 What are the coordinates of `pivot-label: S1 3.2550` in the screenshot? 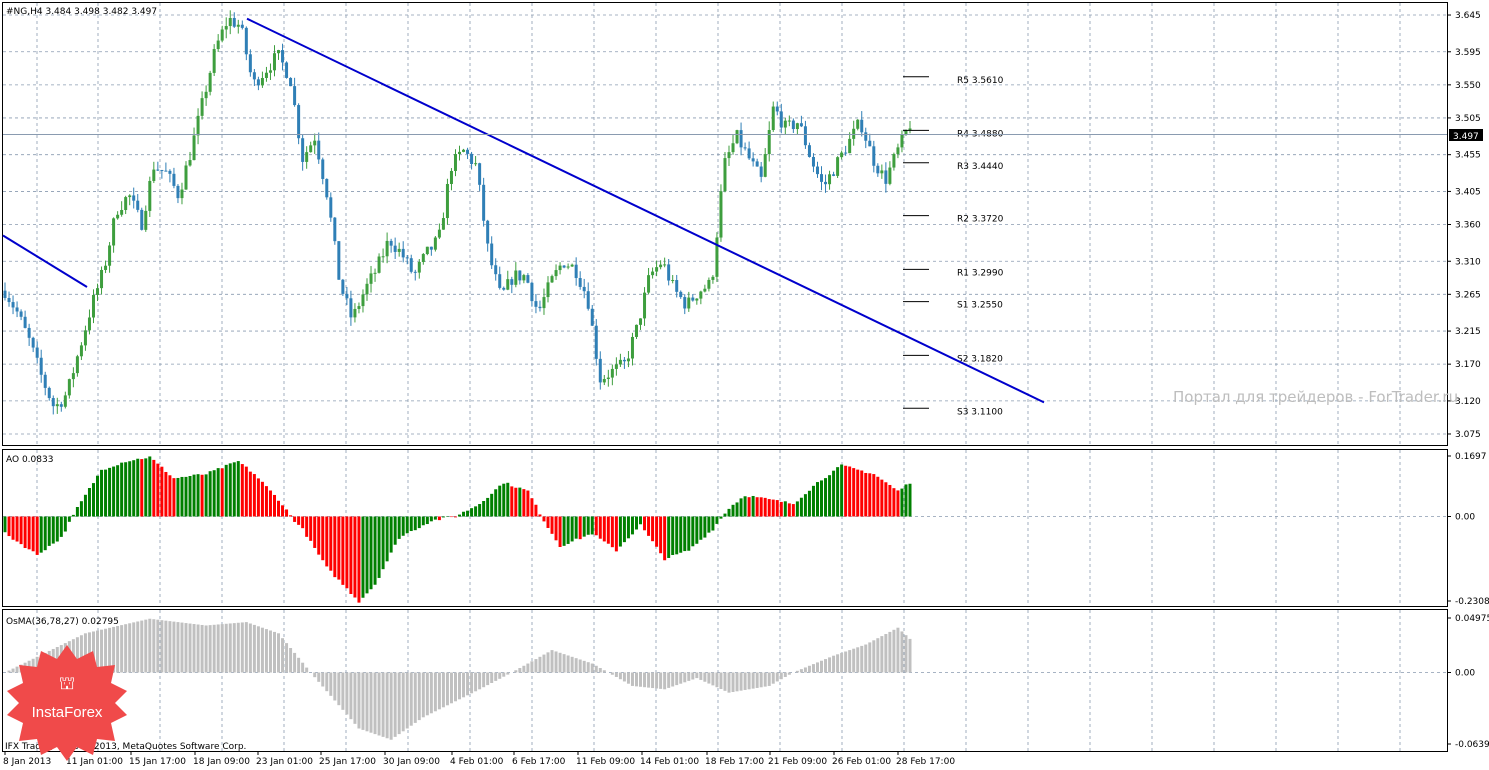 It's located at (980, 306).